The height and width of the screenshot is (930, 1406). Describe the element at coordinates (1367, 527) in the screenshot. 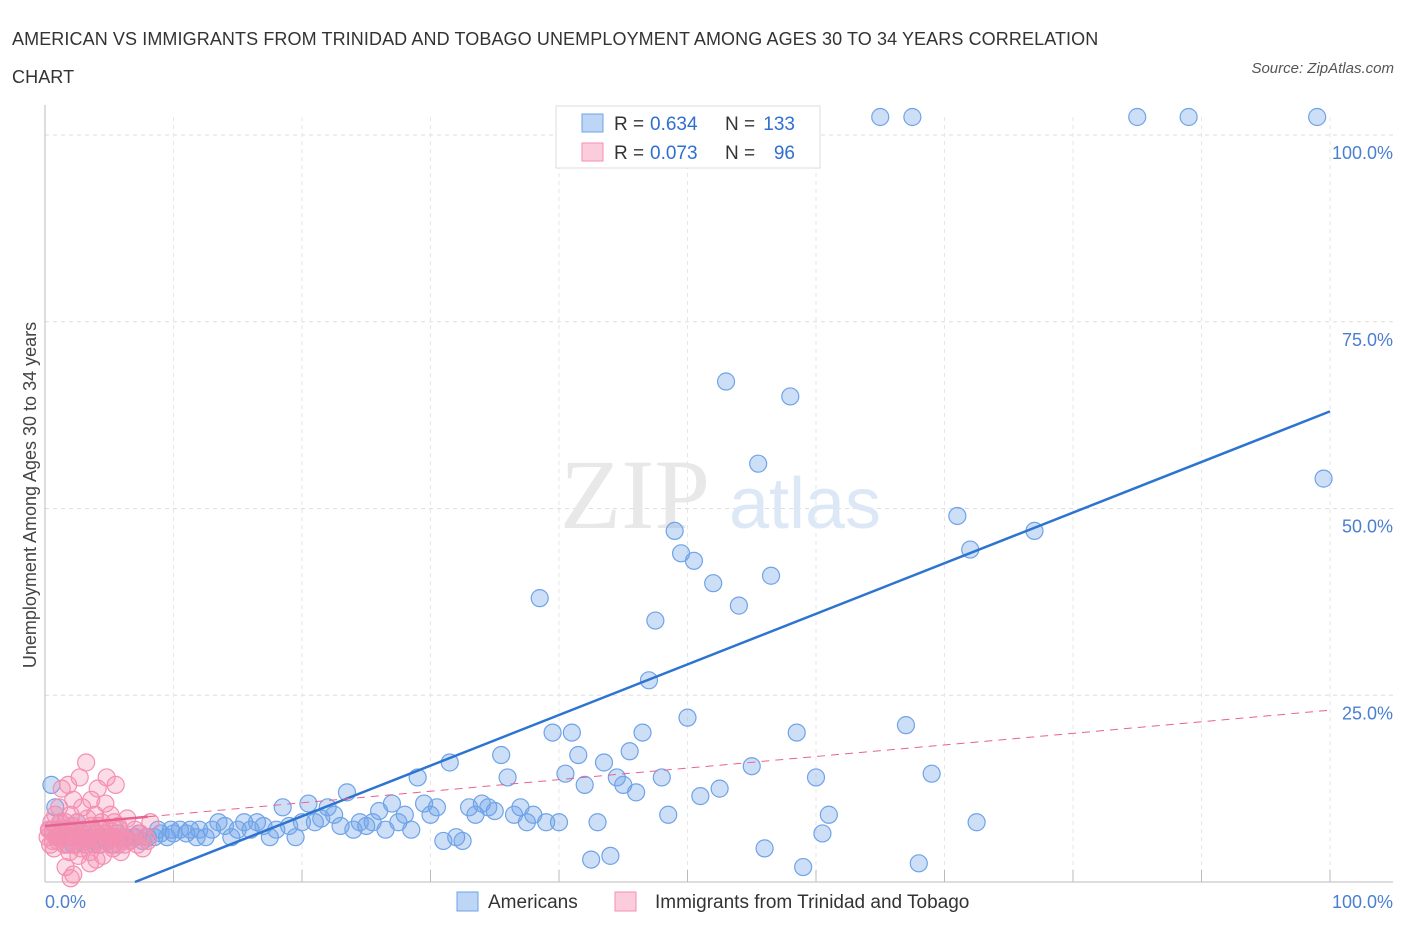

I see `y-tick-label: 50.0%` at that location.